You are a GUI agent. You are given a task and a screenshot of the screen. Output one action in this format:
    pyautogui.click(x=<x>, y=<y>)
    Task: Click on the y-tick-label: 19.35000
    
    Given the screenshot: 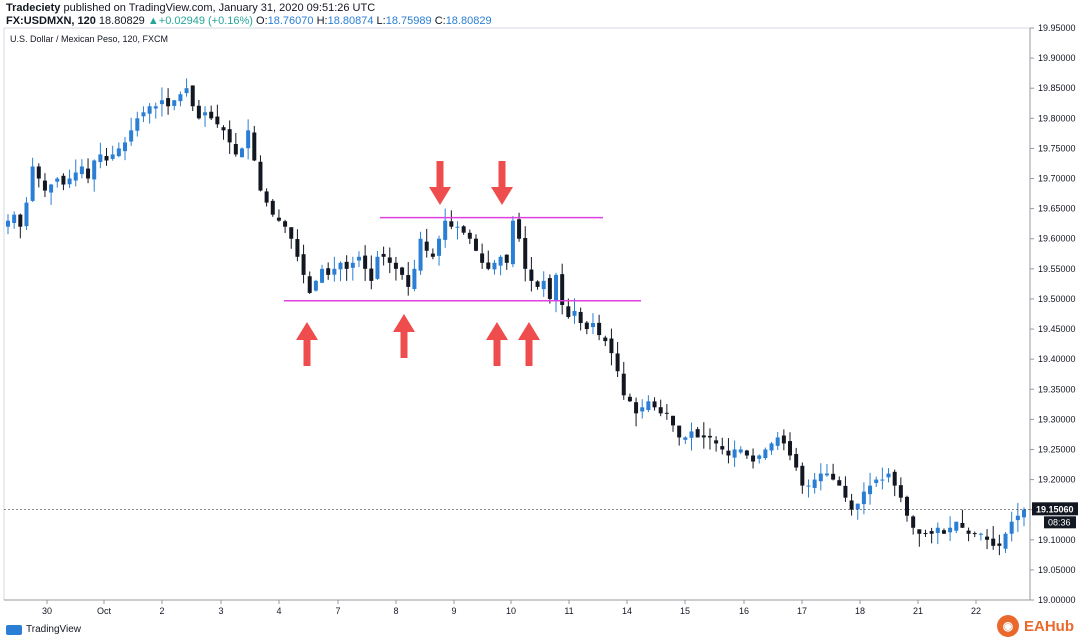 What is the action you would take?
    pyautogui.click(x=1057, y=389)
    